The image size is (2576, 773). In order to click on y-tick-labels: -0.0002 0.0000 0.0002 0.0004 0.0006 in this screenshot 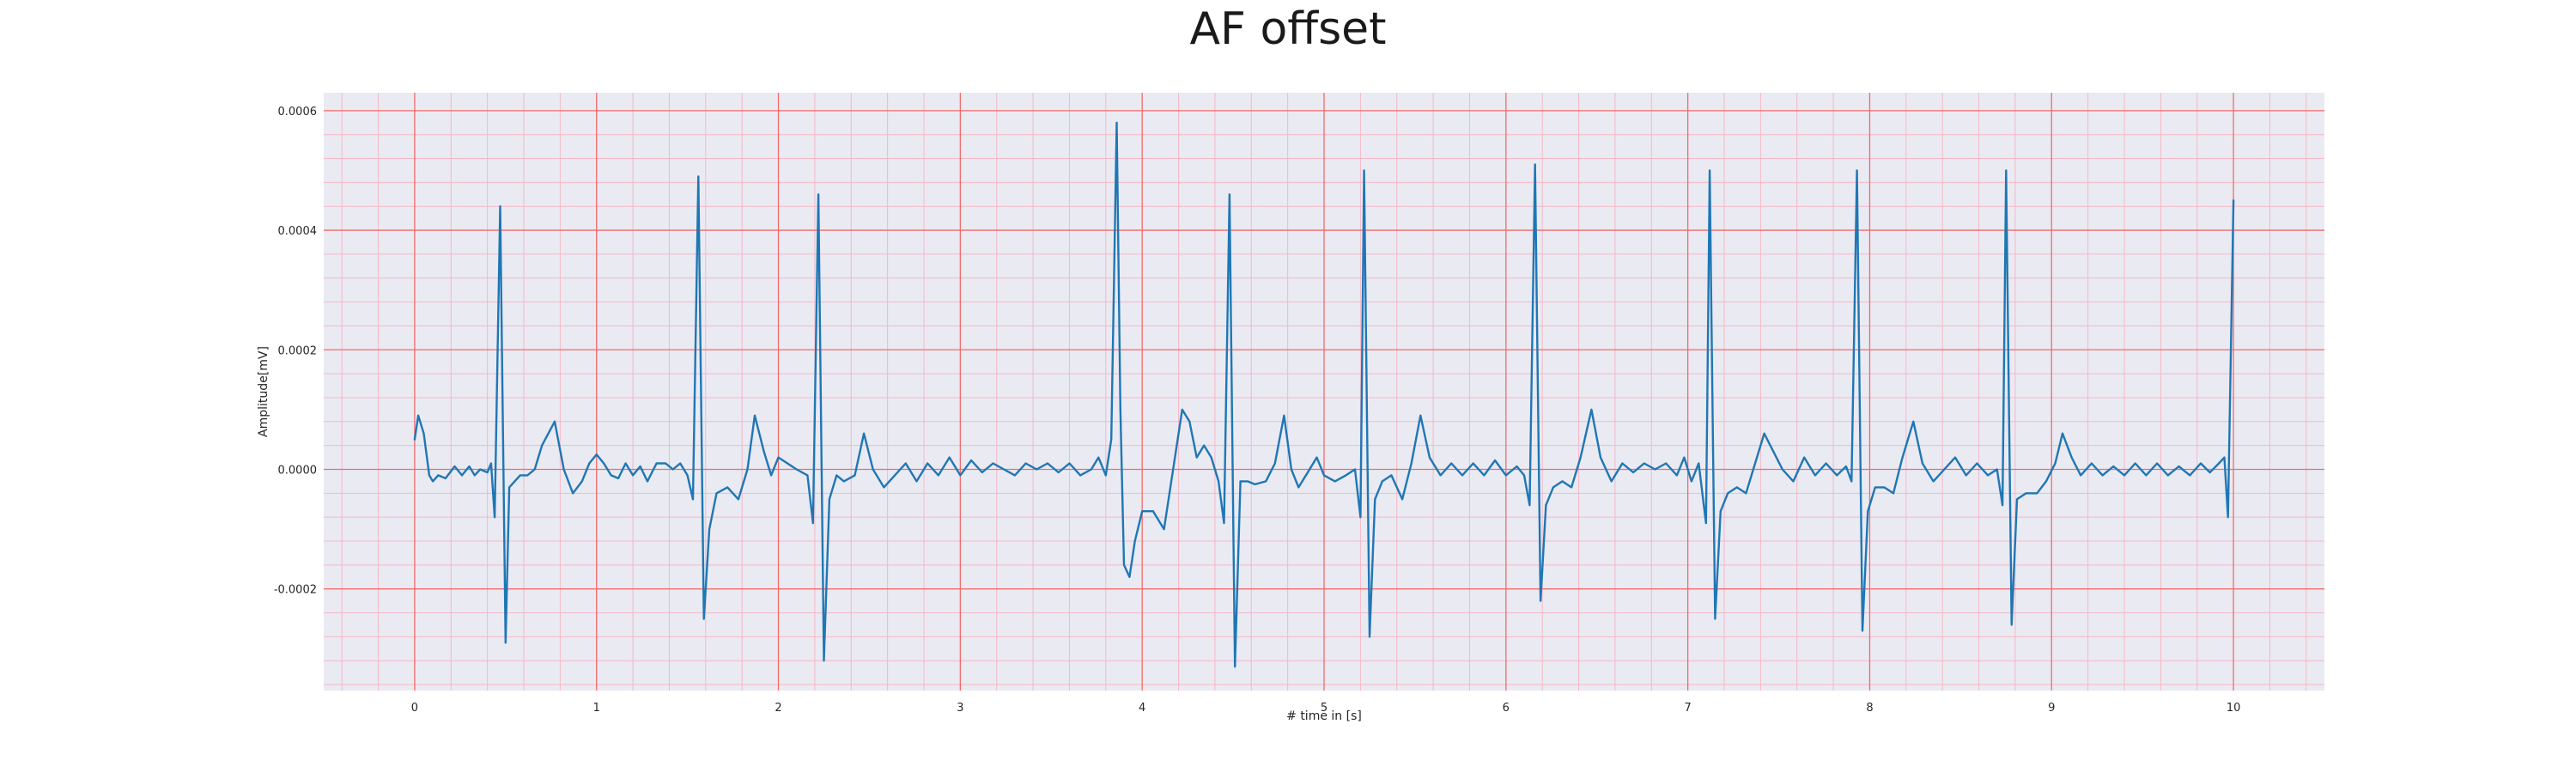, I will do `click(295, 351)`.